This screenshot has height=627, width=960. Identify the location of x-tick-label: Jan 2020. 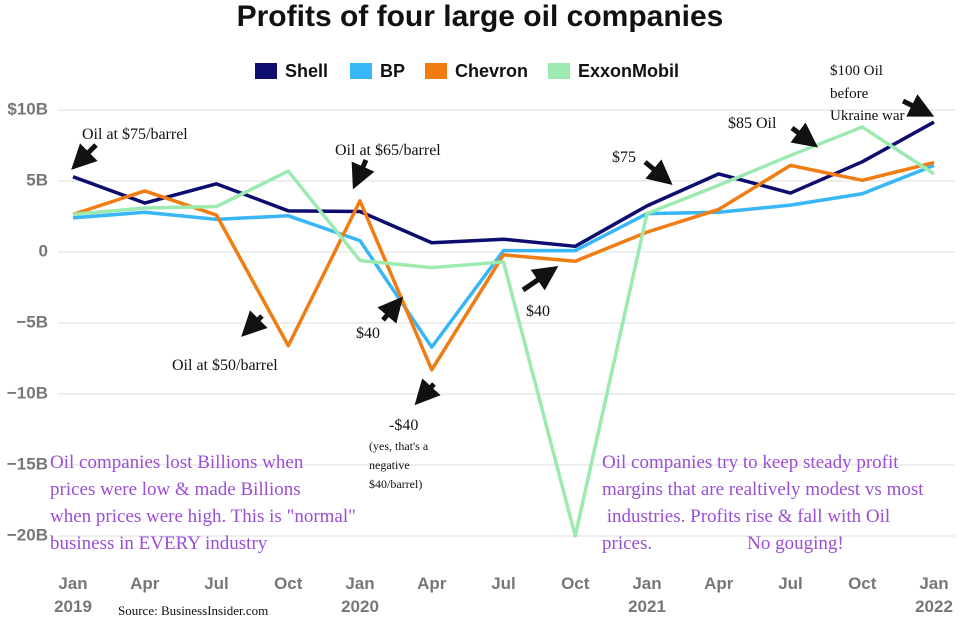
(360, 595).